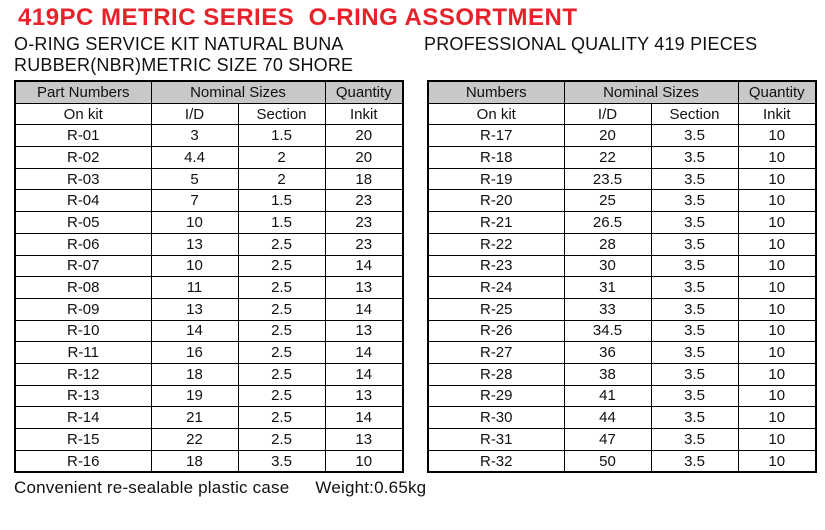 This screenshot has width=825, height=530. Describe the element at coordinates (622, 396) in the screenshot. I see `table-row: R-29 41 3.5 10` at that location.